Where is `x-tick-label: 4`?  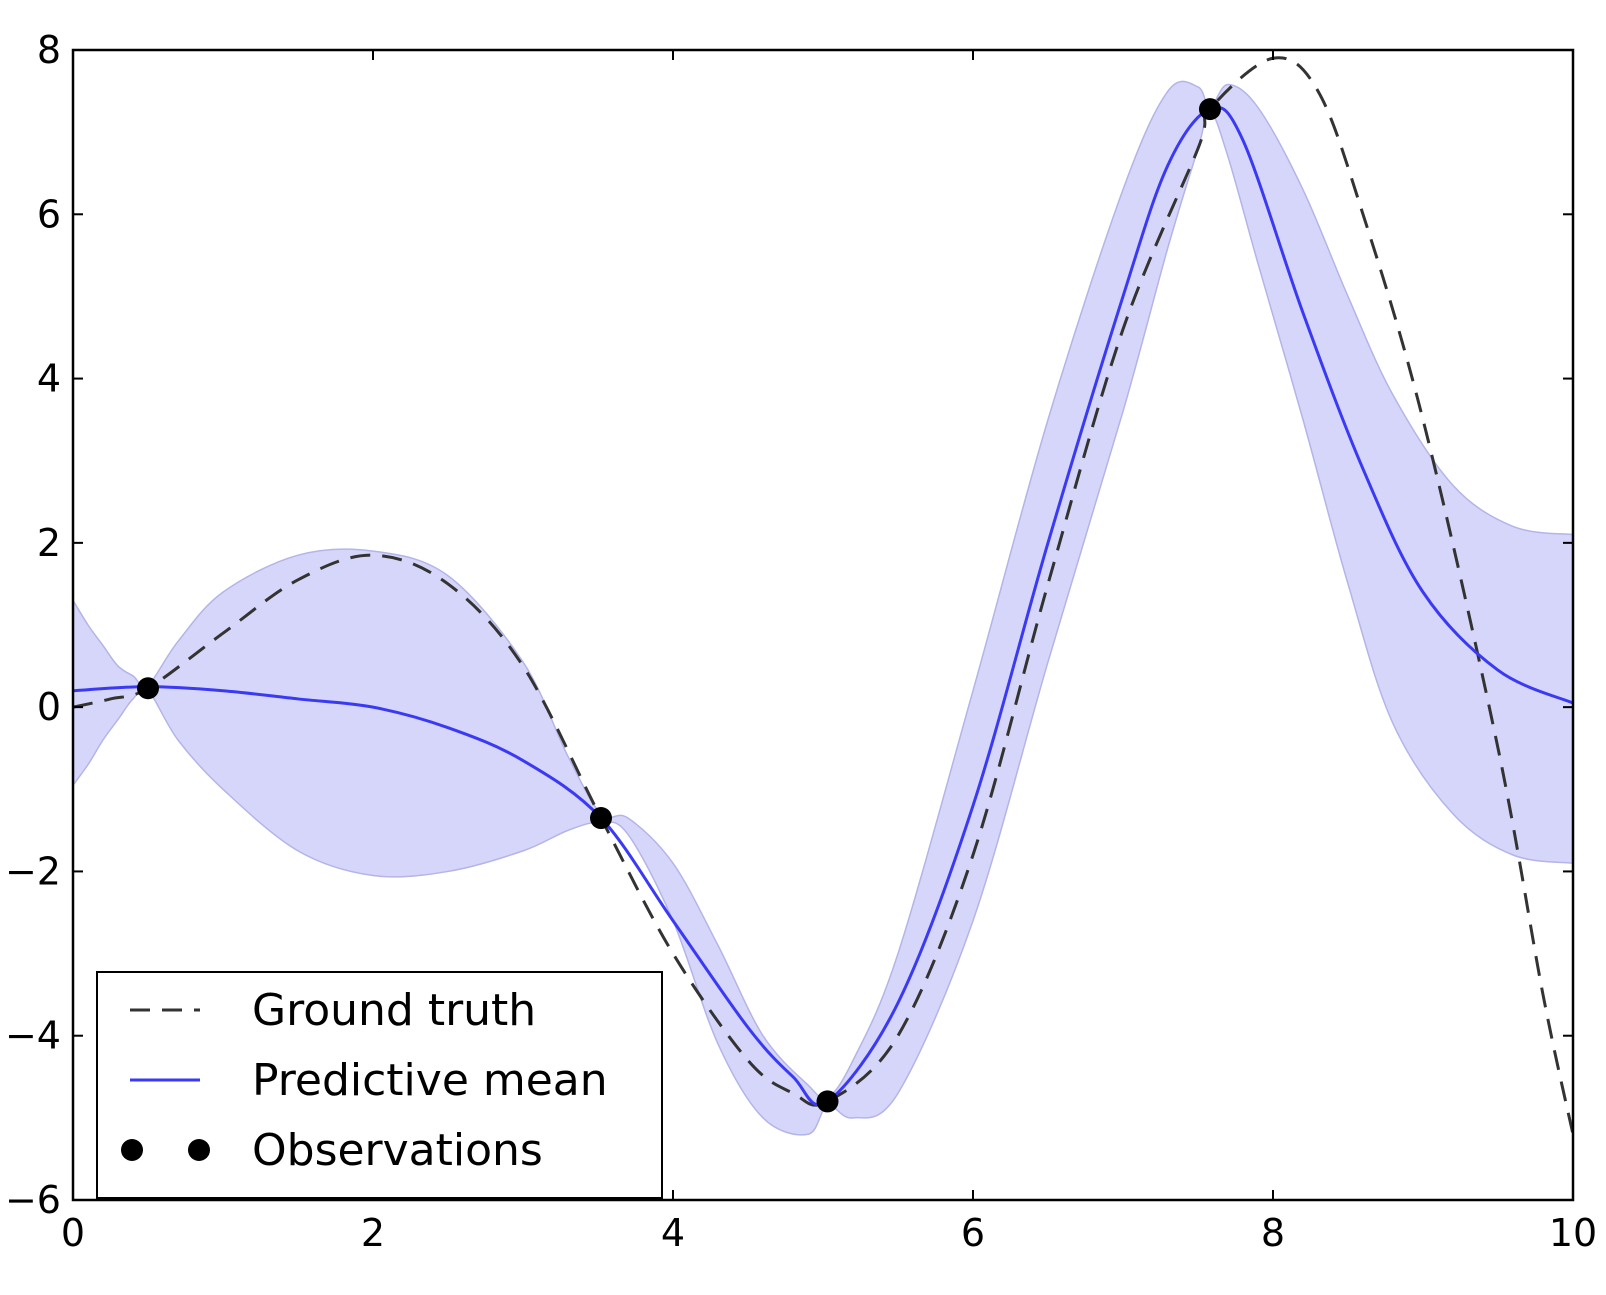 x-tick-label: 4 is located at coordinates (673, 1233).